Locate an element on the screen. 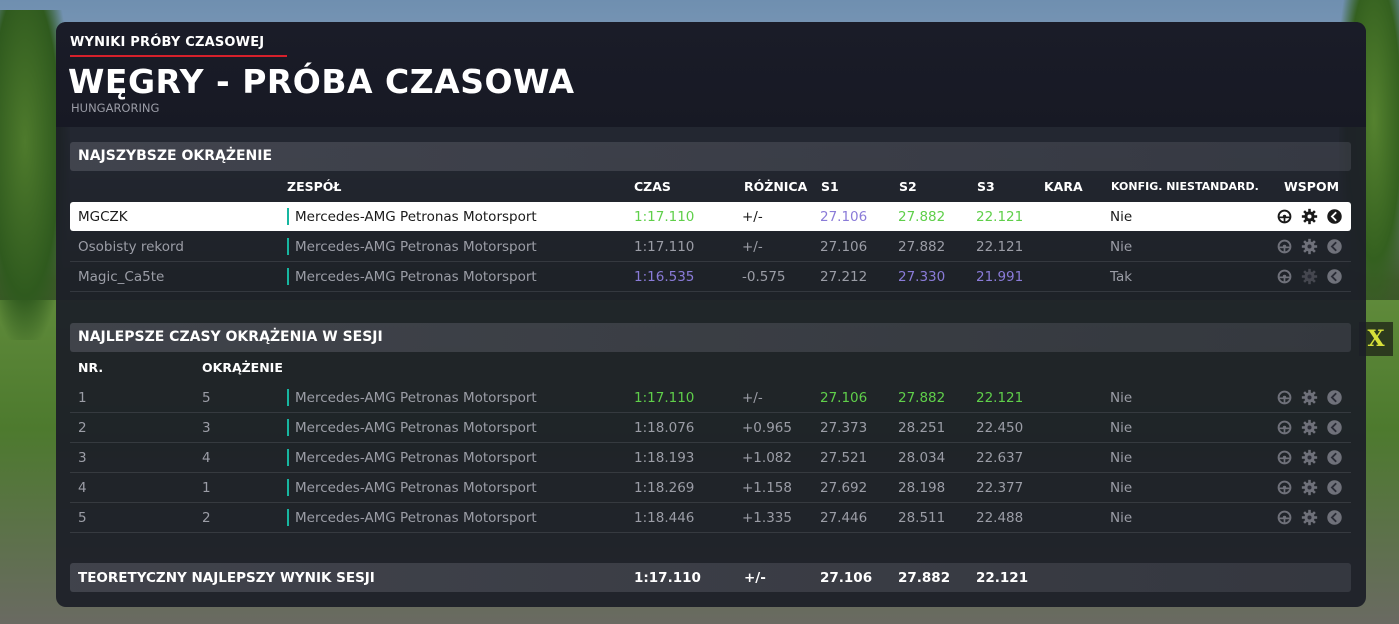  driver-name: Magic_Ca5te is located at coordinates (121, 277).